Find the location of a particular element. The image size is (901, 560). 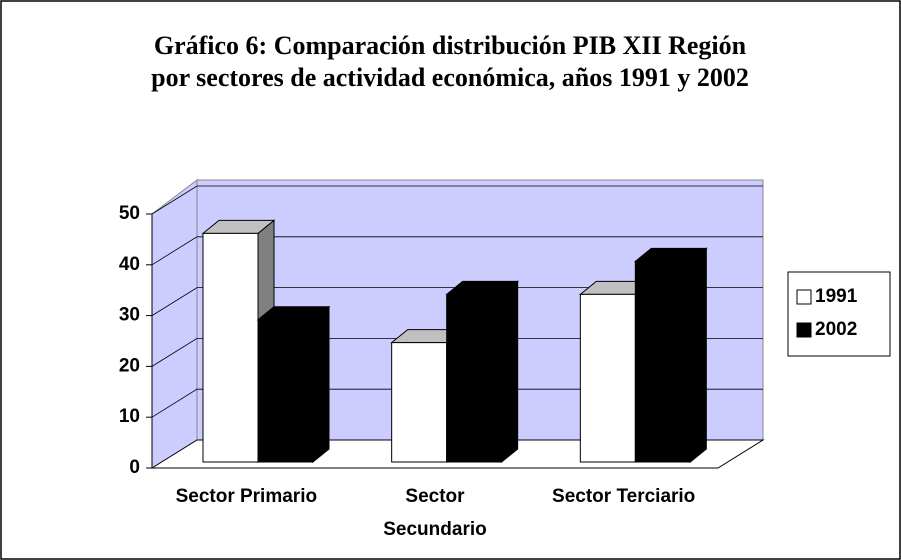

legend is located at coordinates (839, 314).